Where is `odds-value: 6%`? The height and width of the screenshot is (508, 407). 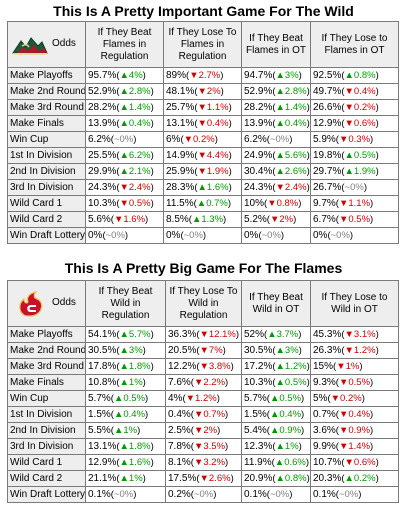 odds-value: 6% is located at coordinates (173, 139).